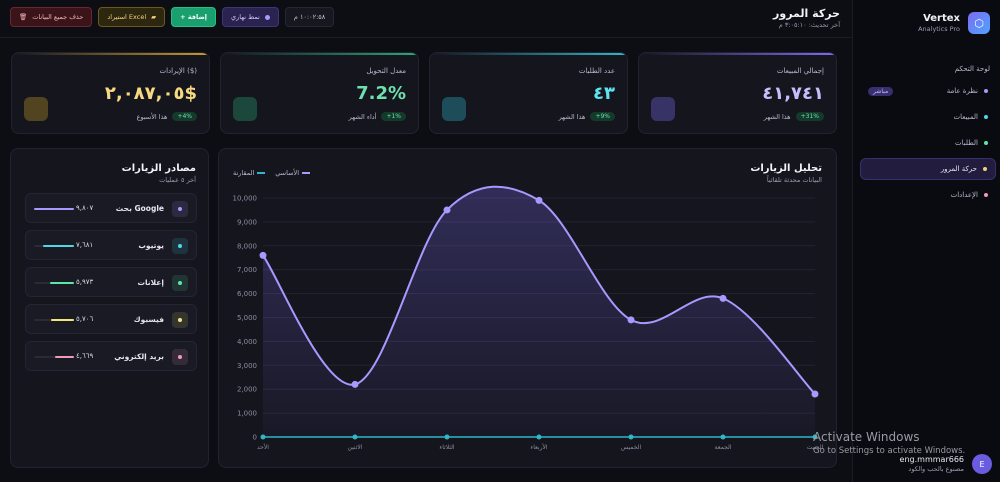 This screenshot has width=1000, height=482. Describe the element at coordinates (306, 173) in the screenshot. I see `legend-swatch` at that location.